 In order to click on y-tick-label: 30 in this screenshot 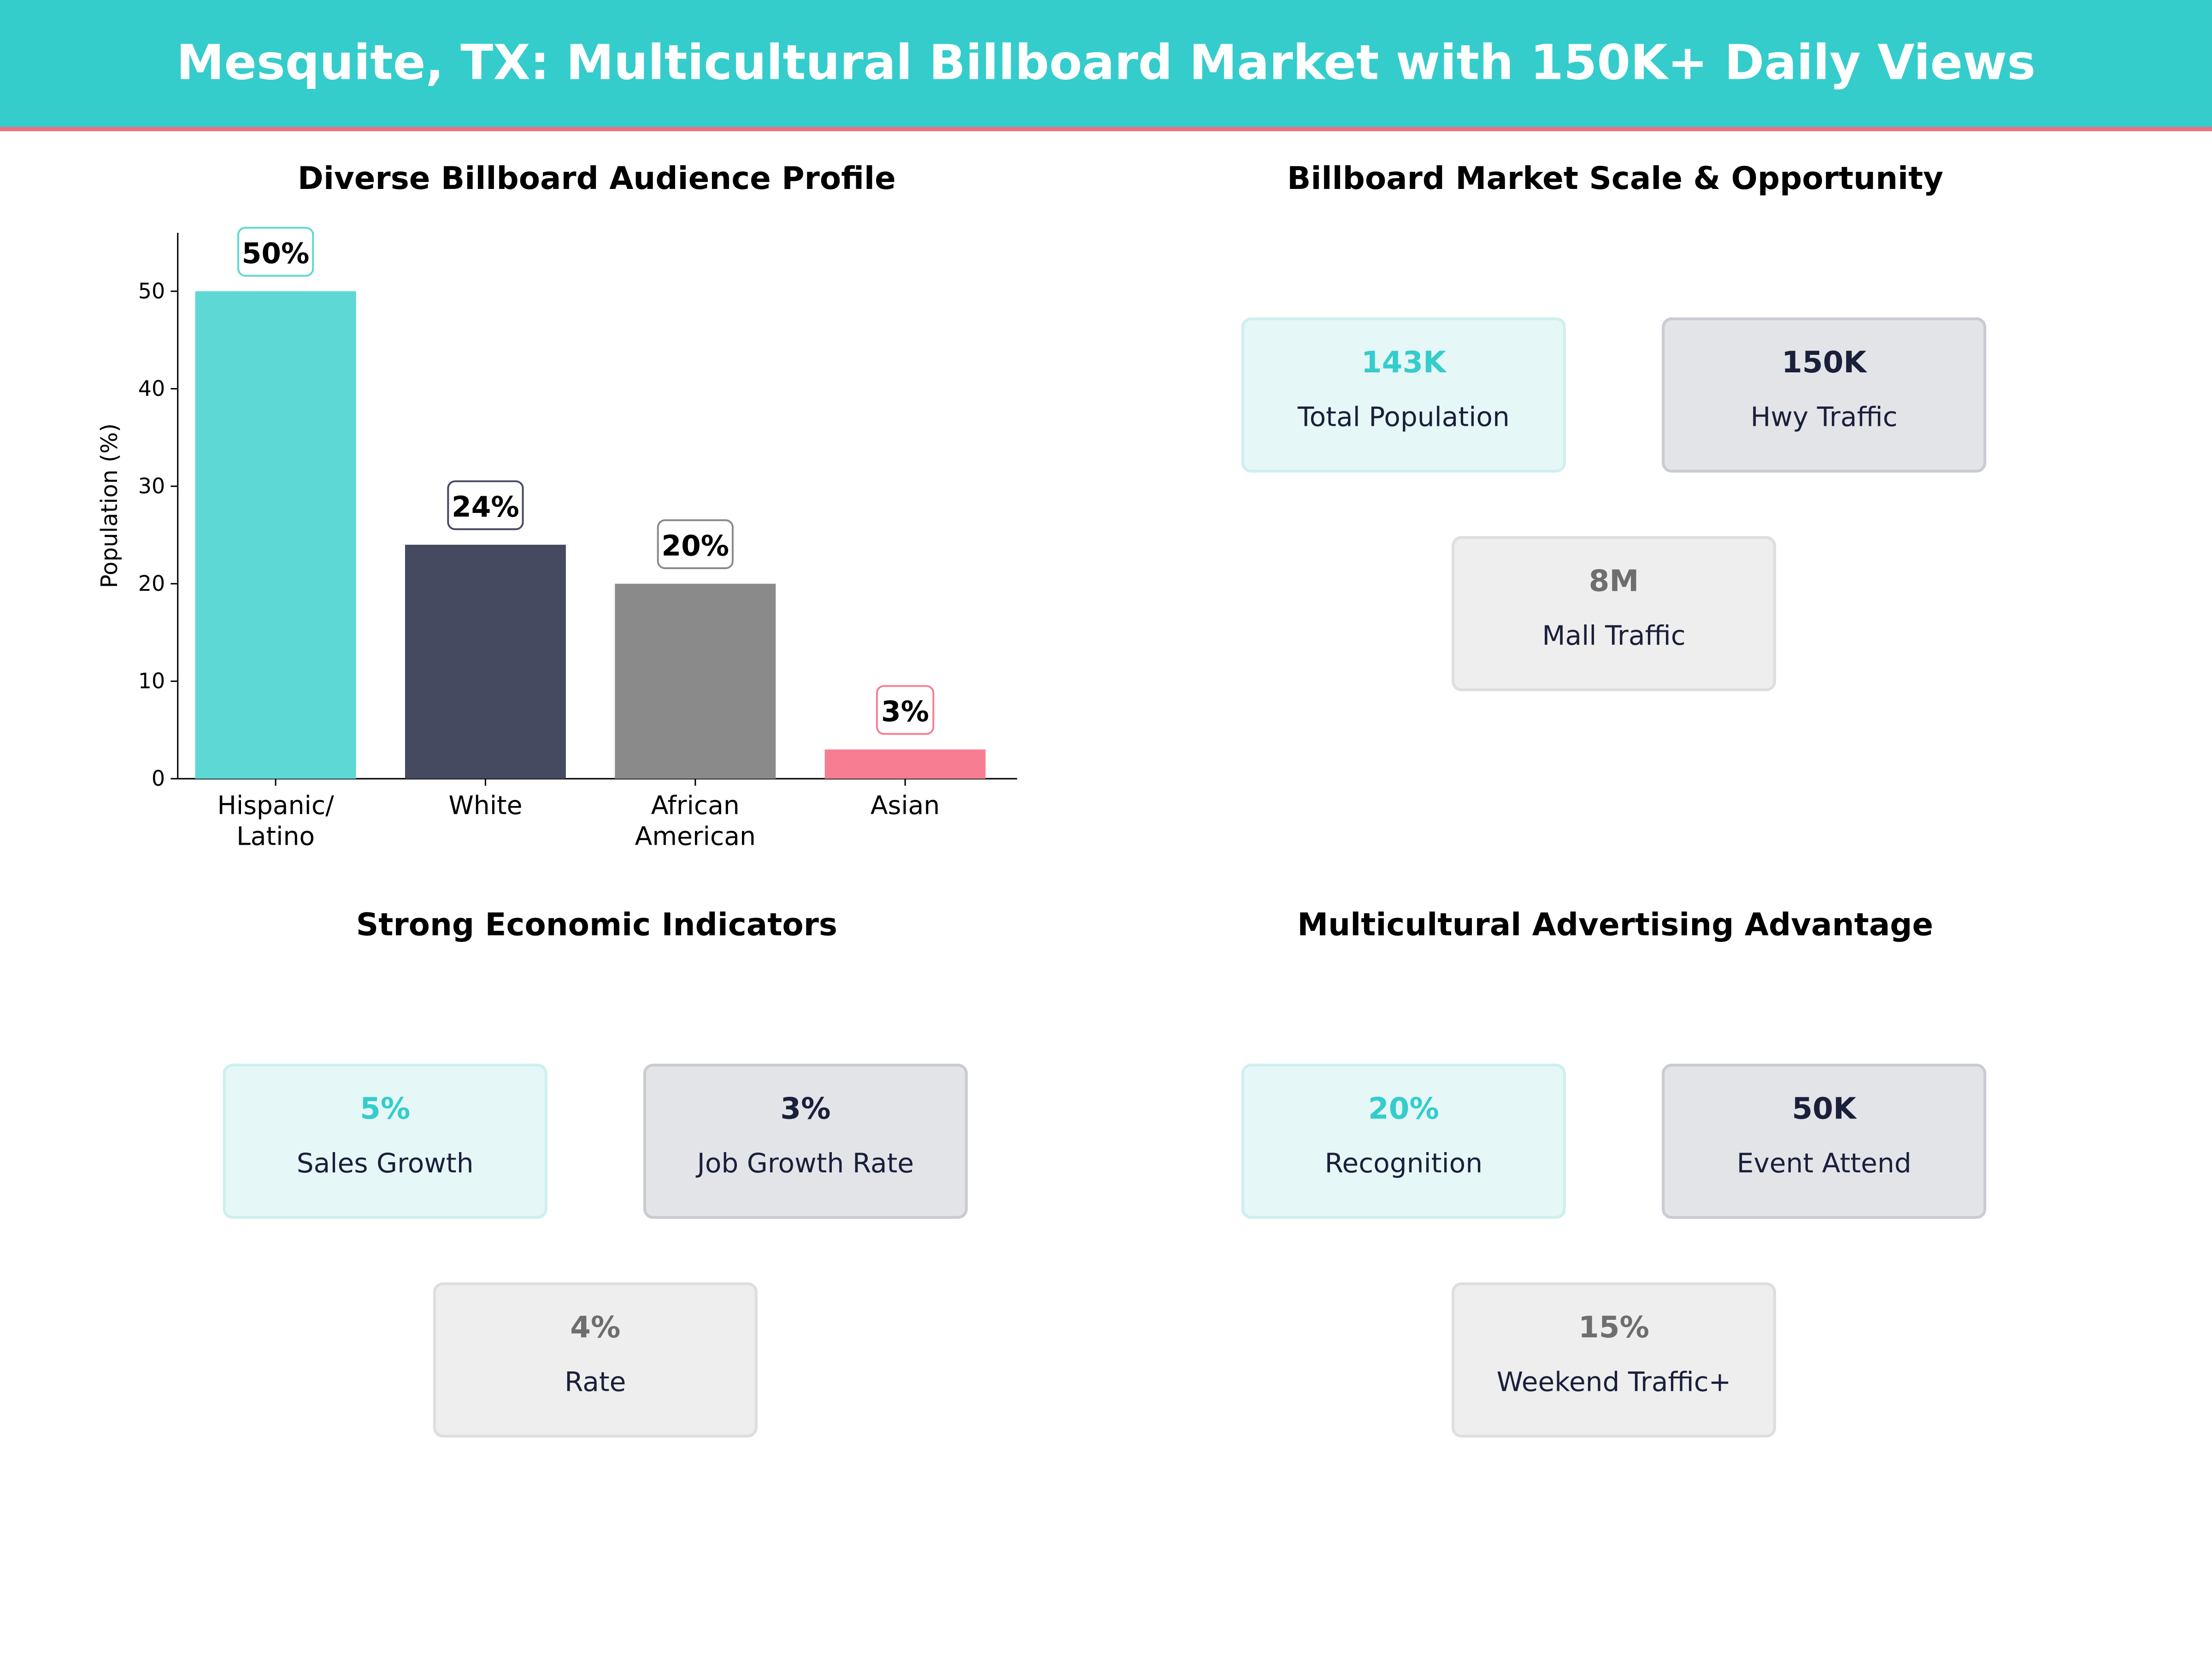, I will do `click(151, 485)`.